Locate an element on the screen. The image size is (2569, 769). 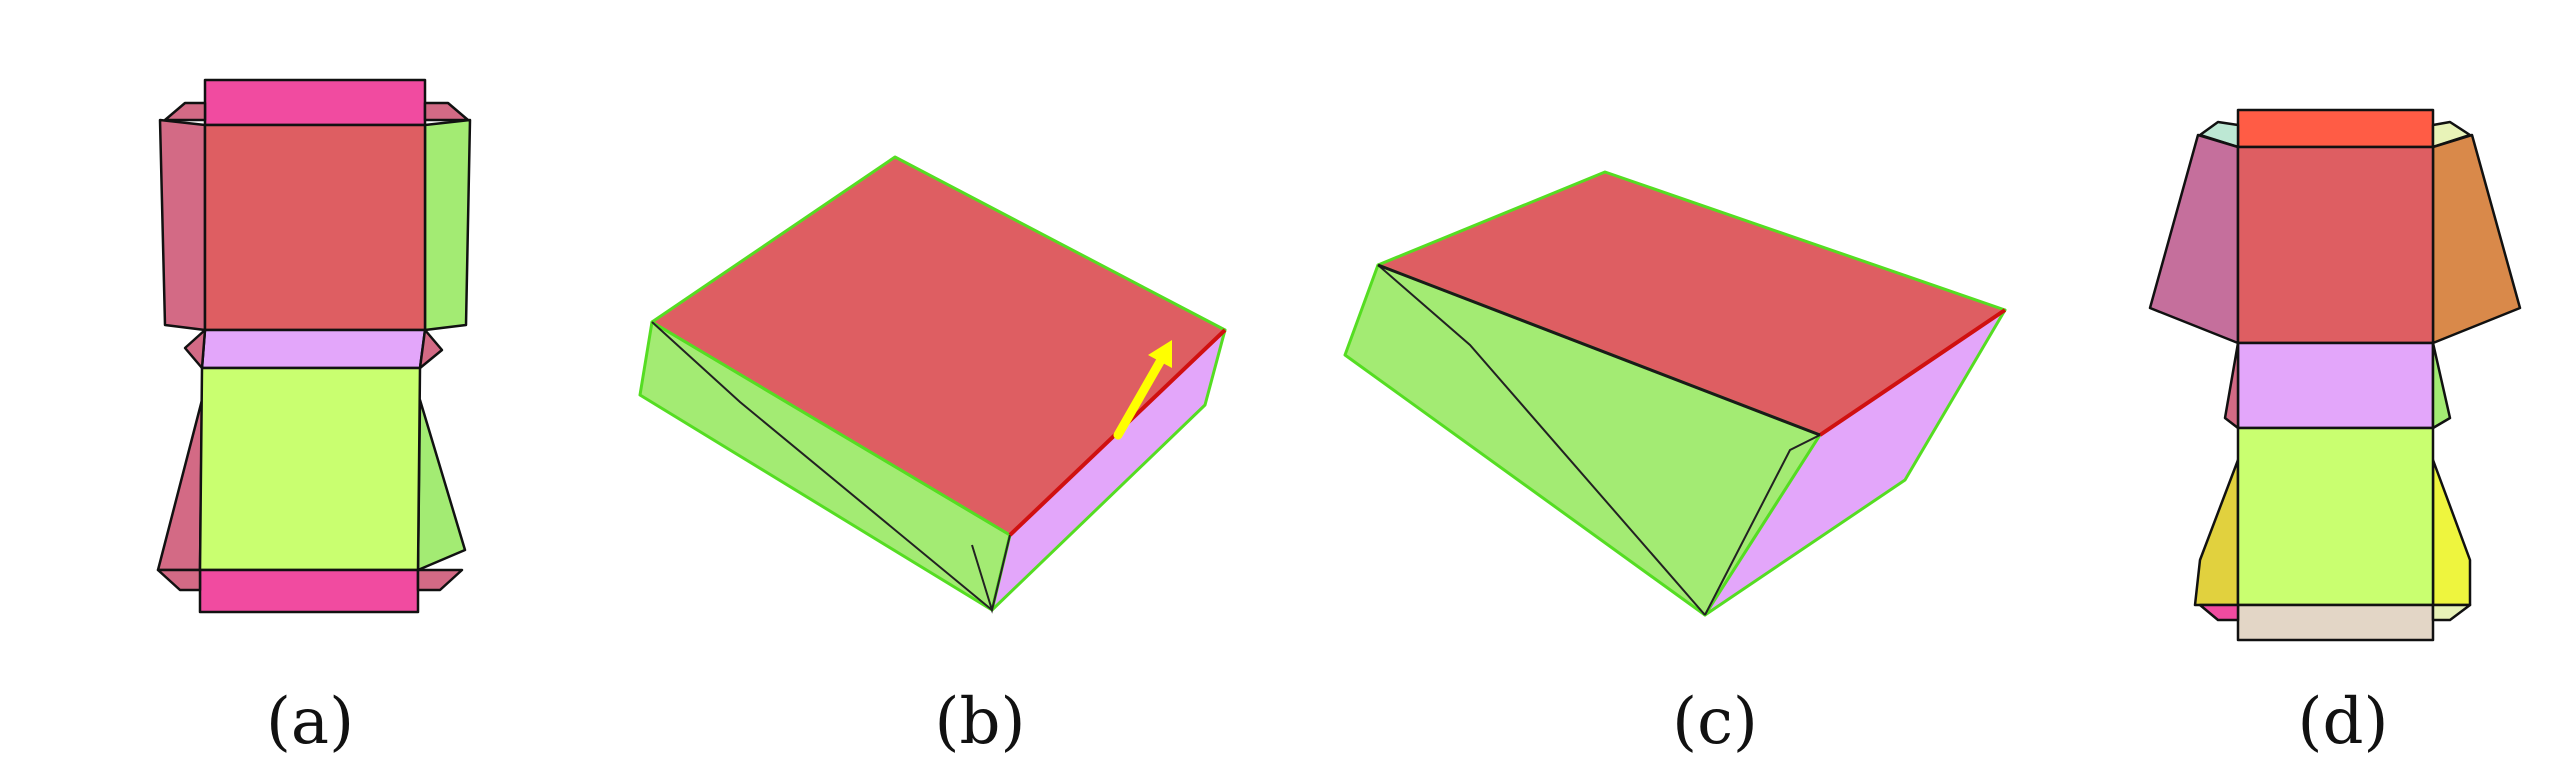
net-a-ear-bottom-right is located at coordinates (440, 580).